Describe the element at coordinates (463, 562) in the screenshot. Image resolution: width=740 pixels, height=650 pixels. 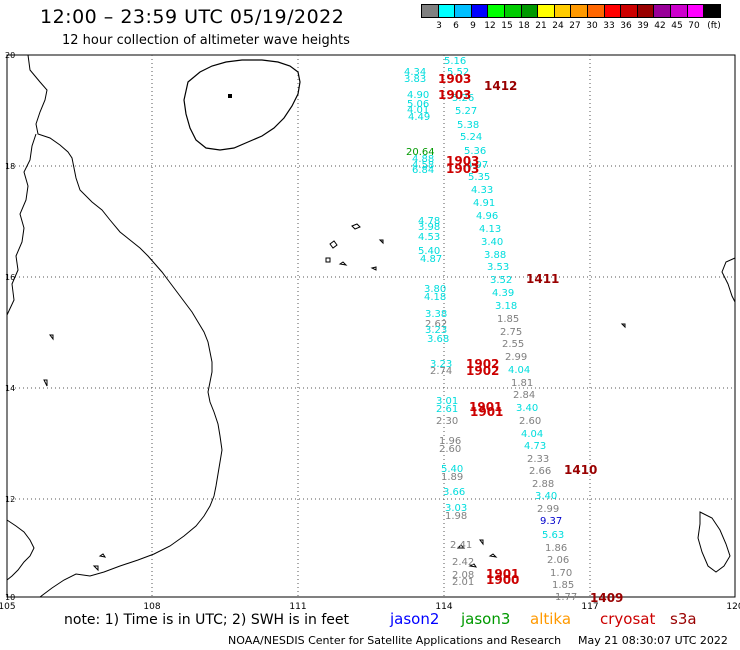
I see `wave-height-value: 2.42` at that location.